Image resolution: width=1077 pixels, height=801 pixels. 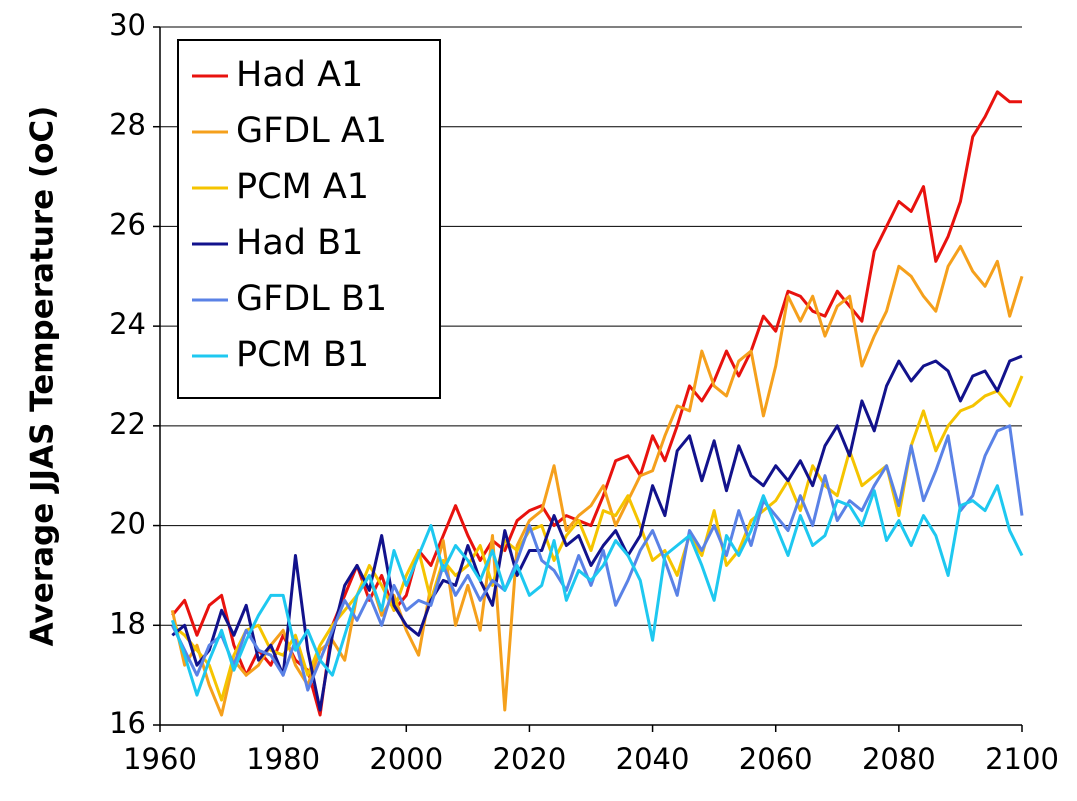 I want to click on y-axis-label: Average JJAS Temperature (oC), so click(x=43, y=376).